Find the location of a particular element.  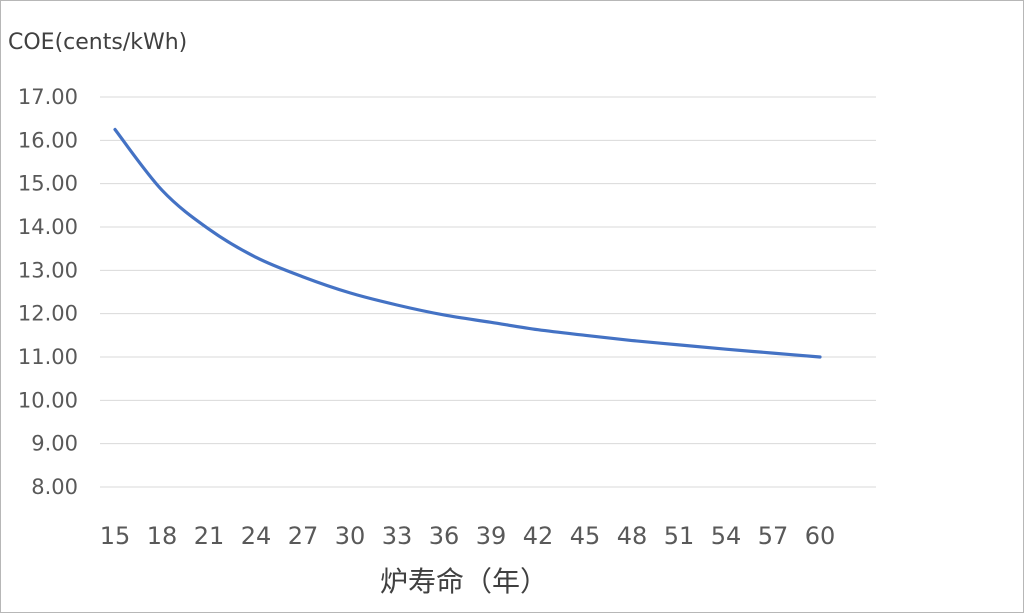

x-tick-label: 51 is located at coordinates (679, 536).